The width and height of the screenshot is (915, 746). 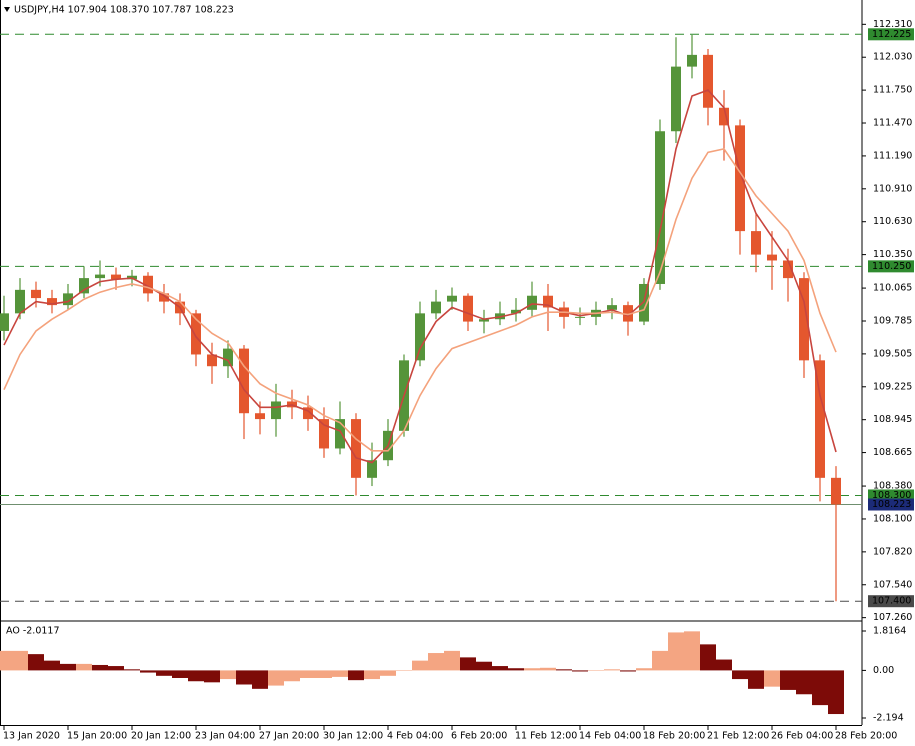 What do you see at coordinates (892, 254) in the screenshot?
I see `y-tick-label: 110.350` at bounding box center [892, 254].